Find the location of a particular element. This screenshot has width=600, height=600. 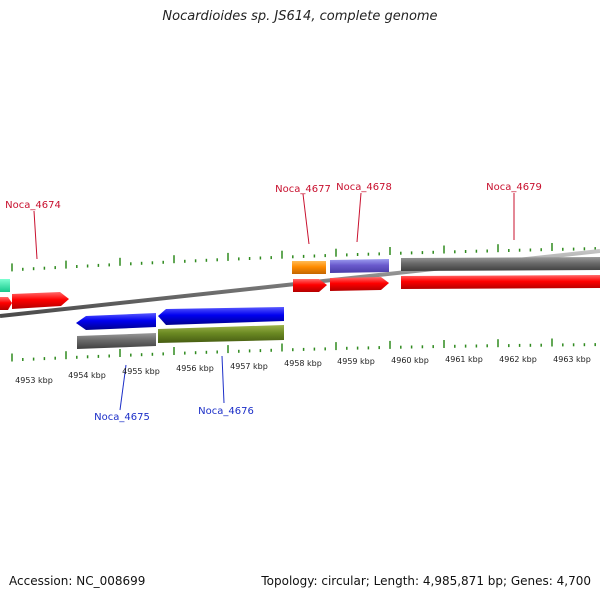

gene-noca-4675-arrow is located at coordinates (116, 321).